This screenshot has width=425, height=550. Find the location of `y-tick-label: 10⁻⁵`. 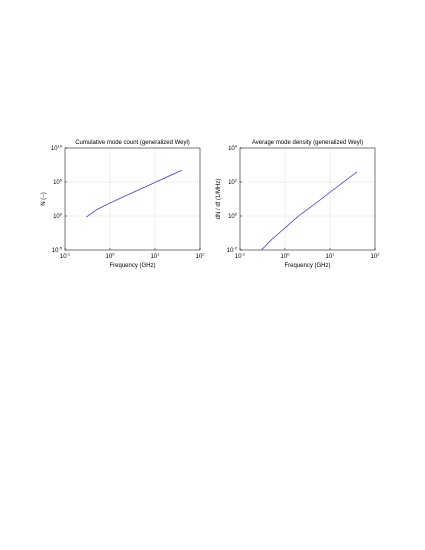

y-tick-label: 10⁻⁵ is located at coordinates (57, 250).